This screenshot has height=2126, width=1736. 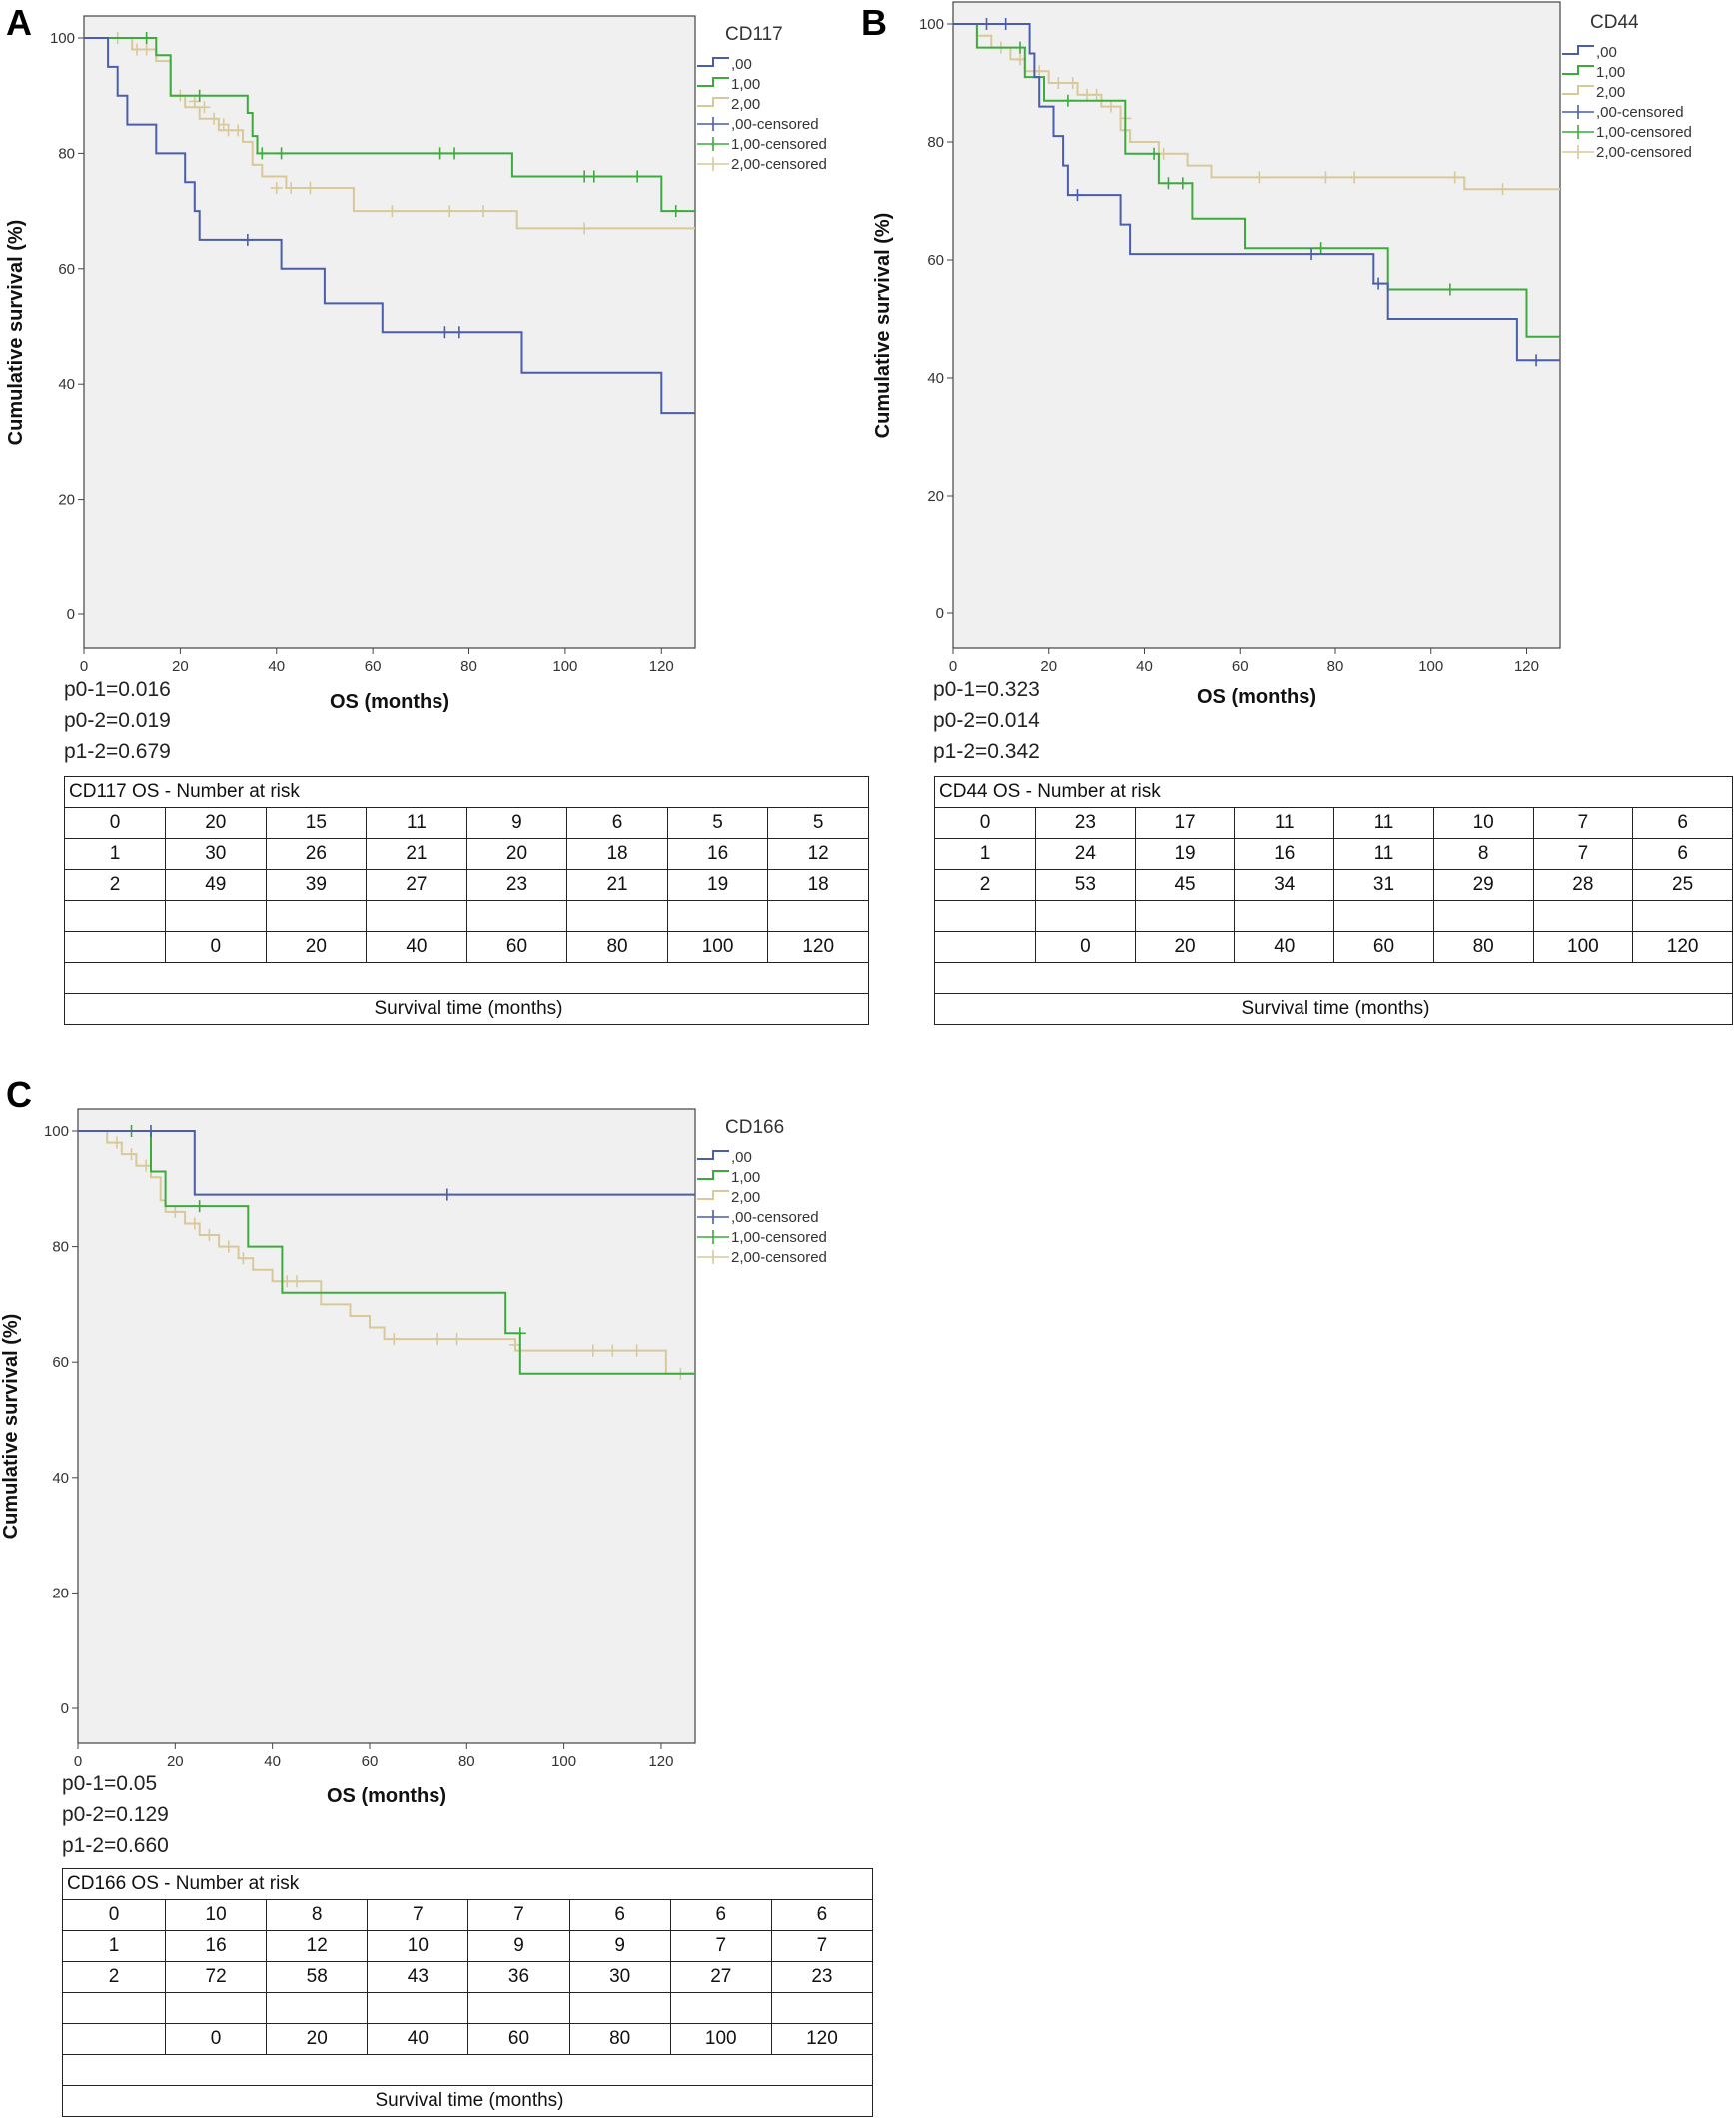 What do you see at coordinates (317, 1977) in the screenshot?
I see `risk-cell: 58` at bounding box center [317, 1977].